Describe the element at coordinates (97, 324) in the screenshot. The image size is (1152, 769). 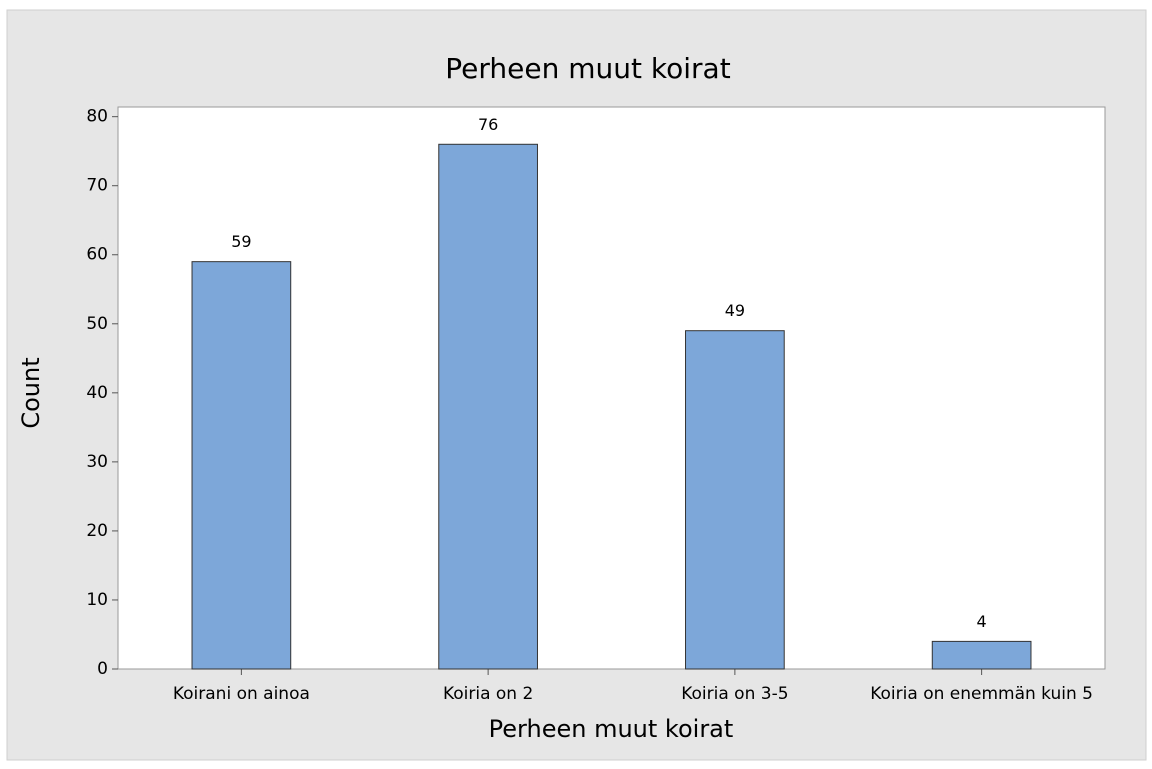
I see `y-tick-label: 50` at that location.